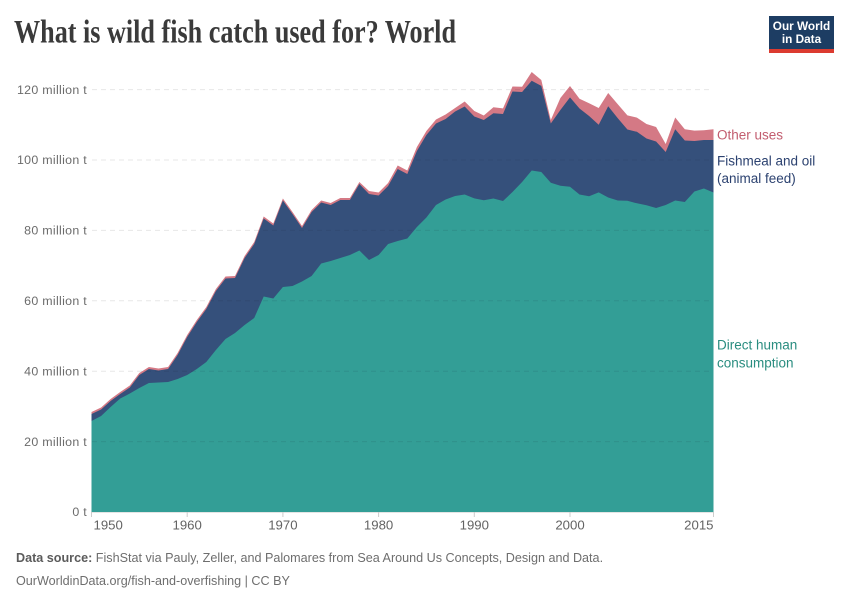 The image size is (850, 600). What do you see at coordinates (756, 178) in the screenshot?
I see `svg-text: (animal feed)` at bounding box center [756, 178].